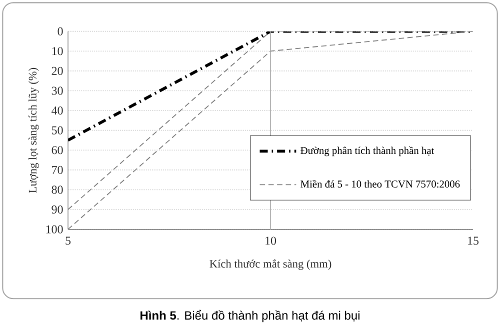  What do you see at coordinates (57, 209) in the screenshot?
I see `y-tick-label: 90` at bounding box center [57, 209].